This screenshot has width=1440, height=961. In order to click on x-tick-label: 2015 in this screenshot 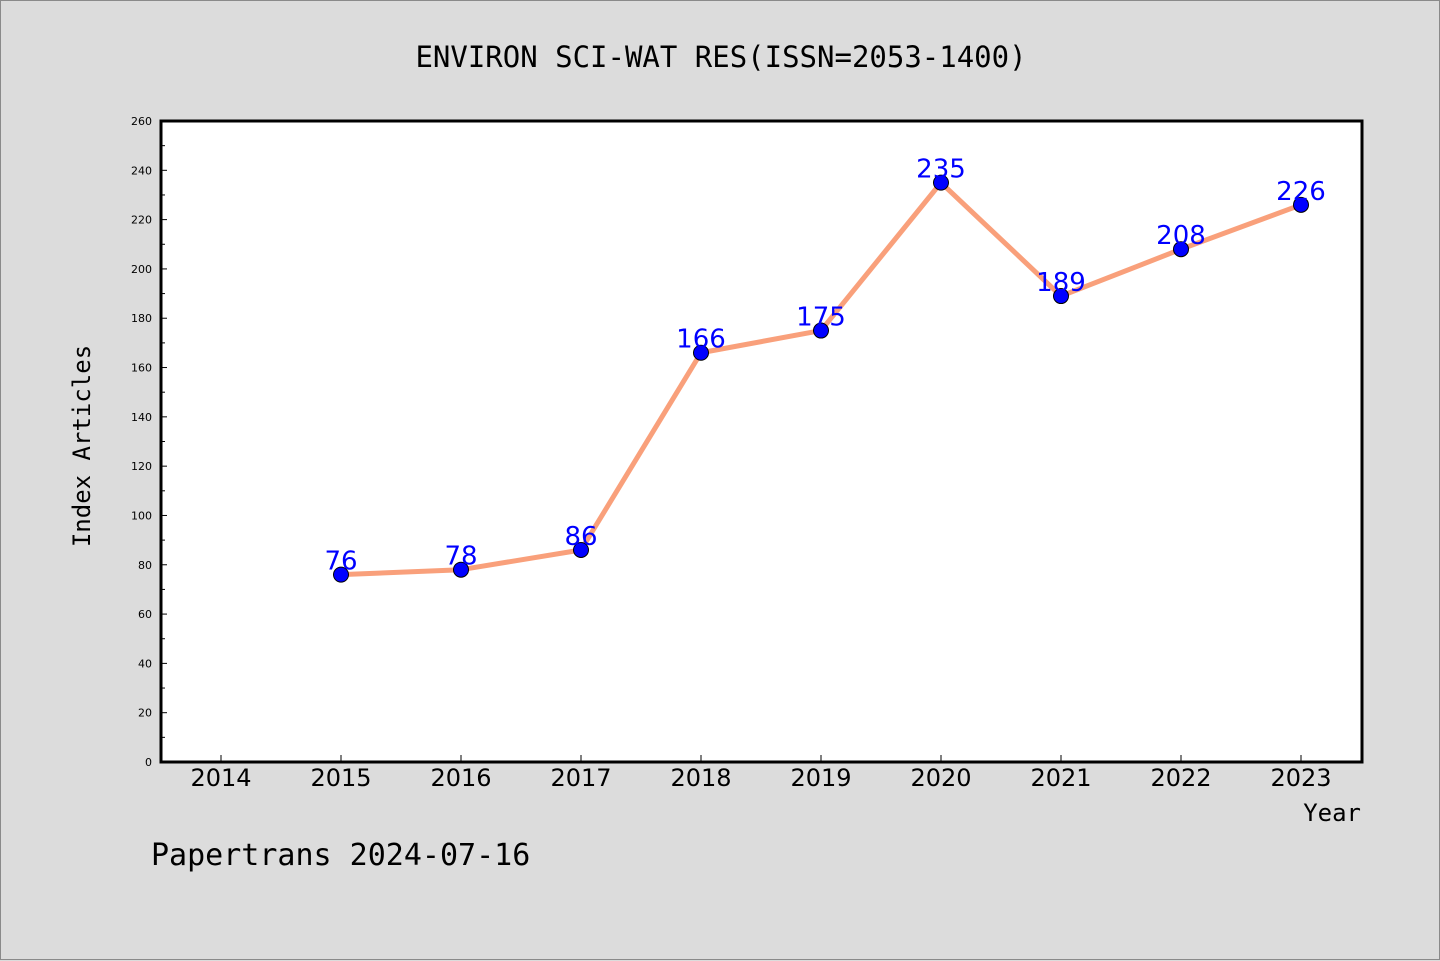, I will do `click(340, 778)`.